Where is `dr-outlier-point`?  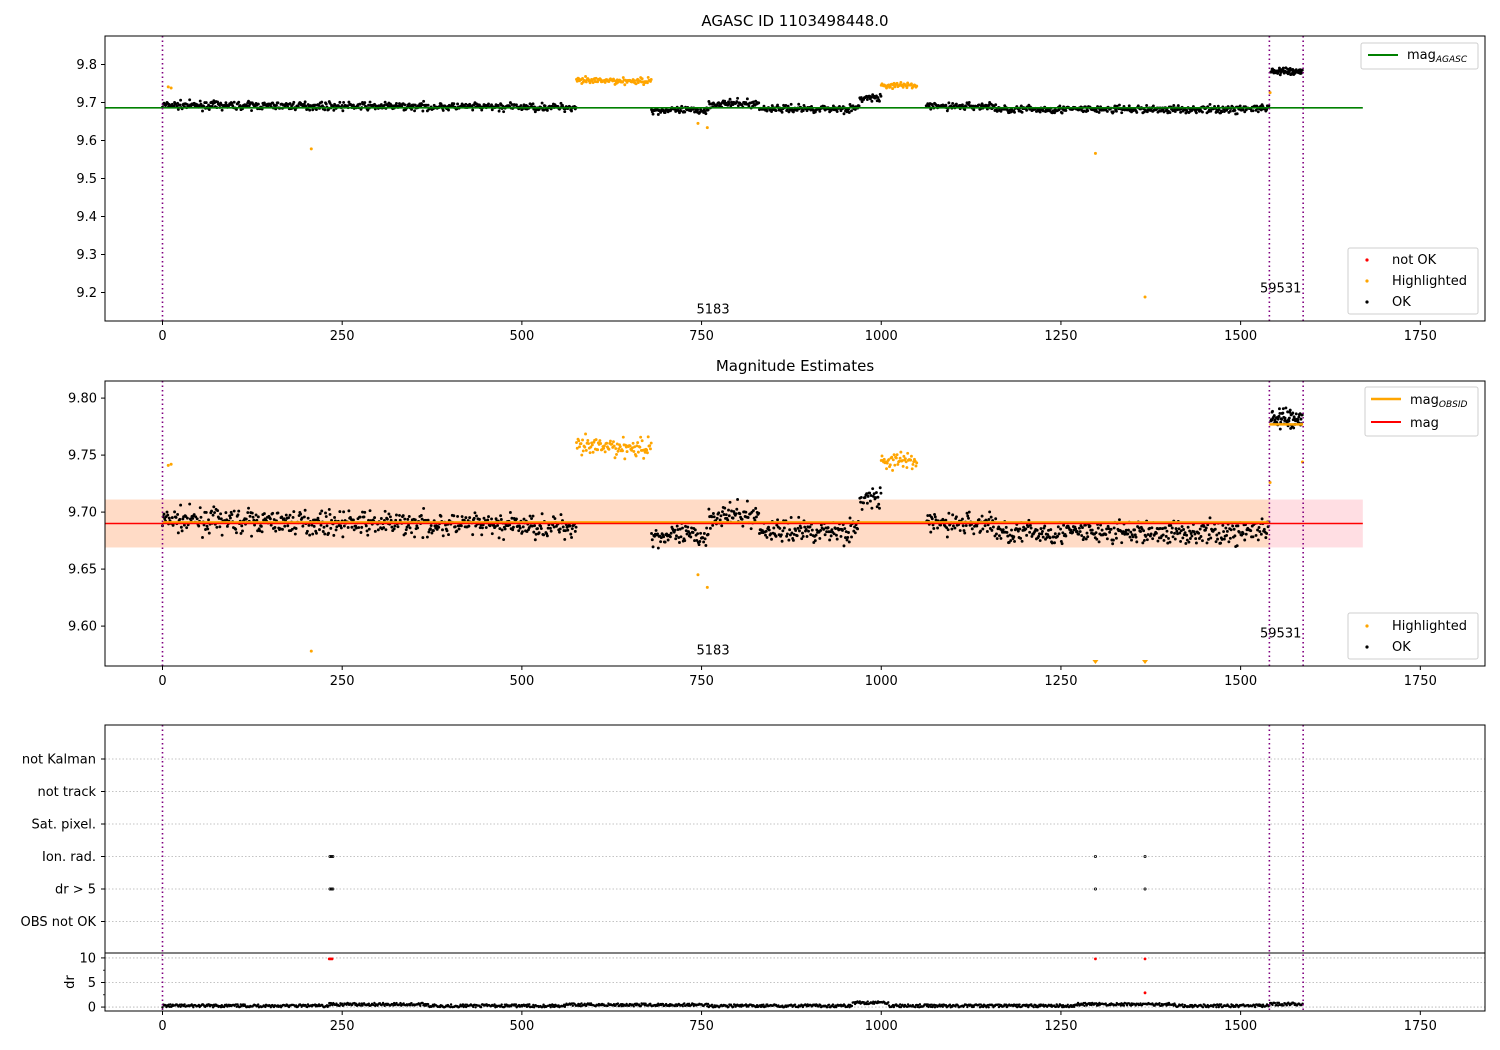
dr-outlier-point is located at coordinates (1145, 993).